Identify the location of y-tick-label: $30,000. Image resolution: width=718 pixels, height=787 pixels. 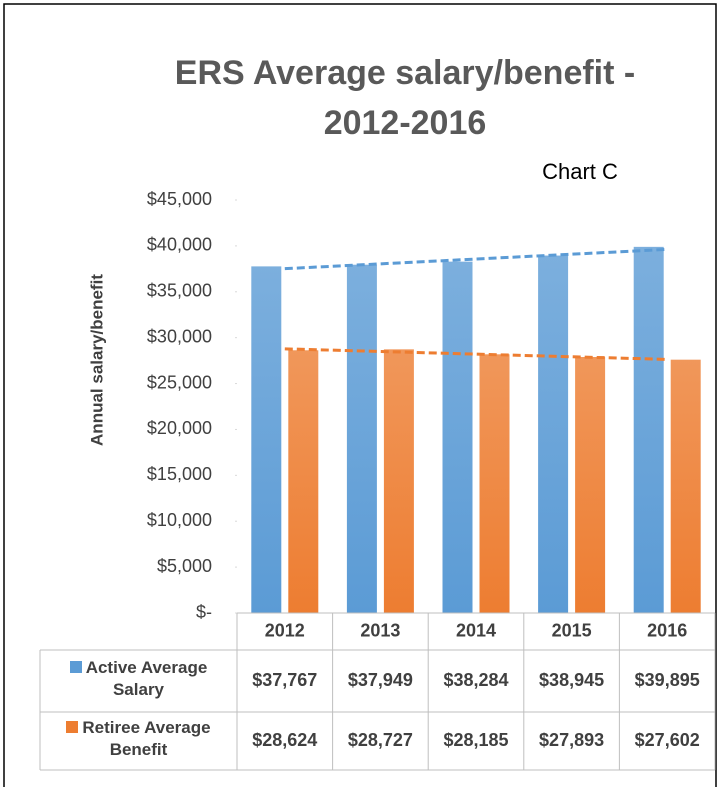
(179, 336).